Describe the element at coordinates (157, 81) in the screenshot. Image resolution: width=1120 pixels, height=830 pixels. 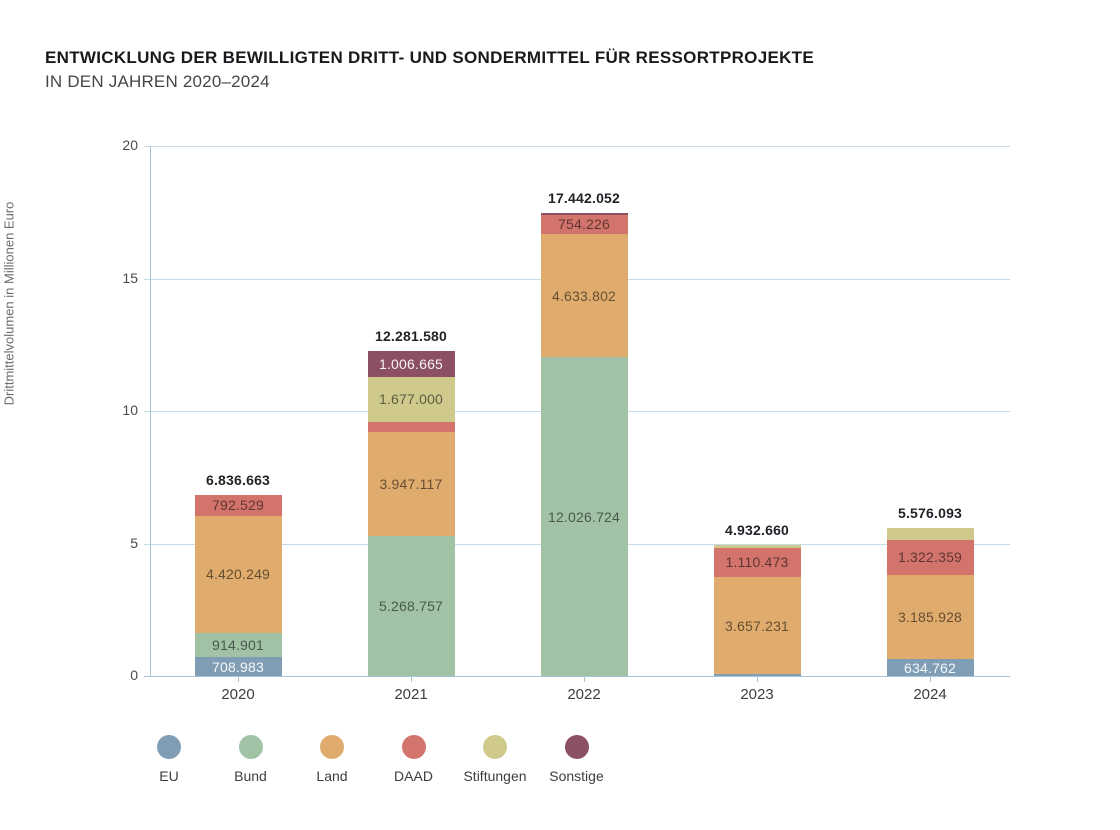
I see `chart-subtitle: IN DEN JAHREN 2020–2024` at that location.